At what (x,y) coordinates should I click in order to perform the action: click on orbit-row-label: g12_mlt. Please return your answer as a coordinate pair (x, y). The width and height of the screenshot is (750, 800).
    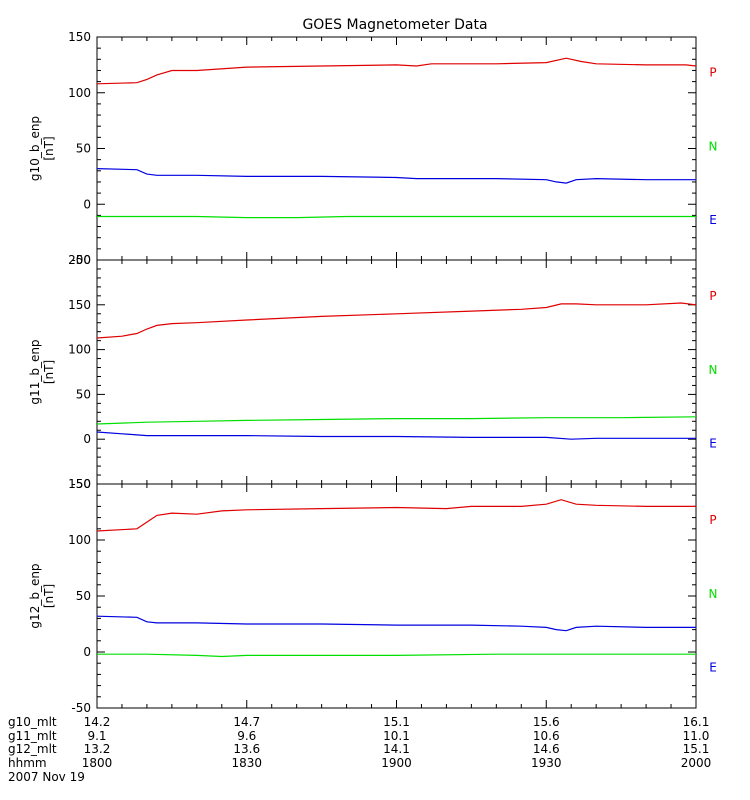
    Looking at the image, I should click on (32, 749).